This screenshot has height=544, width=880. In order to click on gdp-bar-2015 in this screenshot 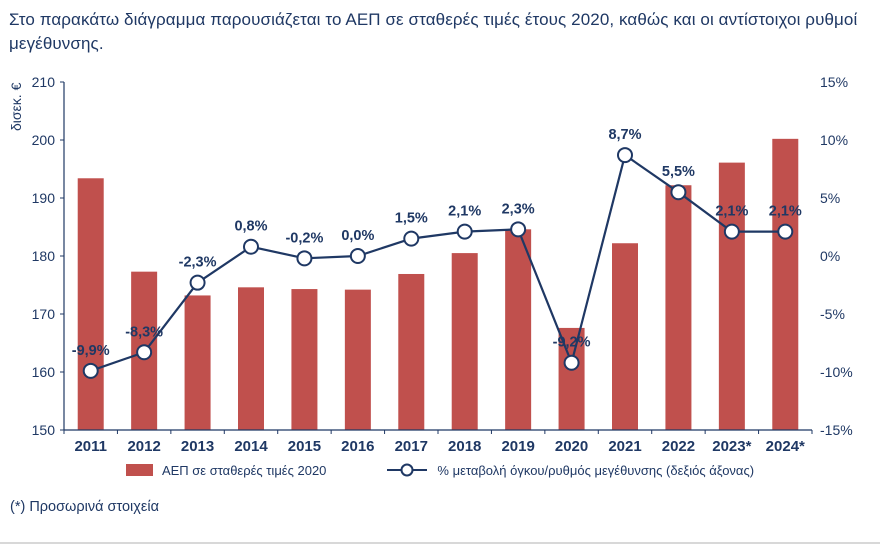, I will do `click(304, 360)`.